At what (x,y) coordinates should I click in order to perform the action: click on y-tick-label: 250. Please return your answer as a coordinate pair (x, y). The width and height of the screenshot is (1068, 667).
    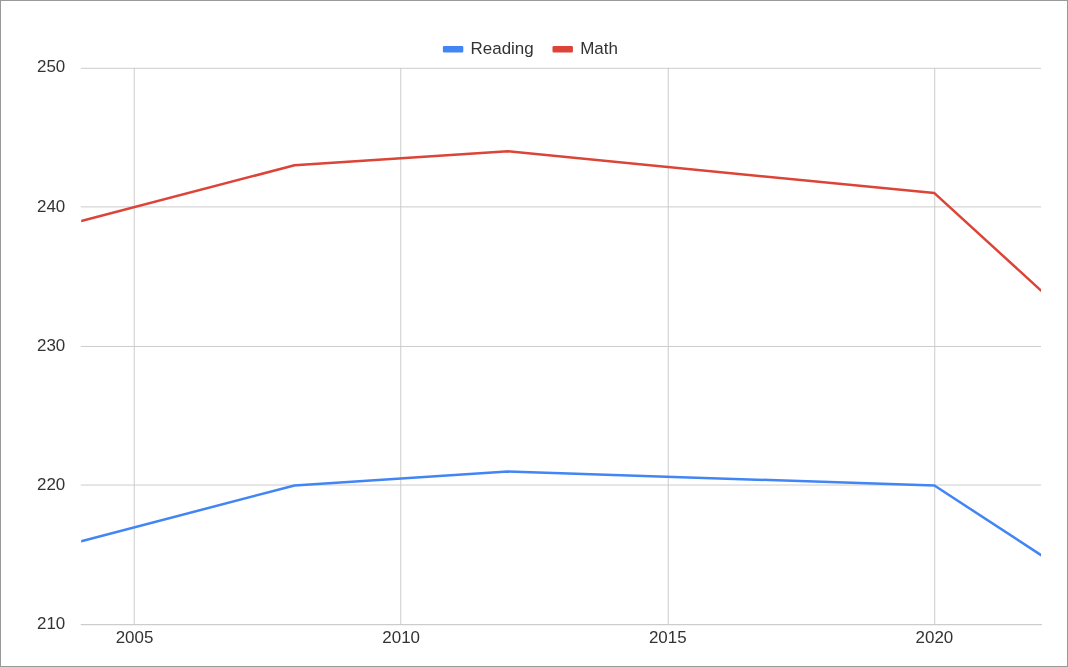
    Looking at the image, I should click on (51, 67).